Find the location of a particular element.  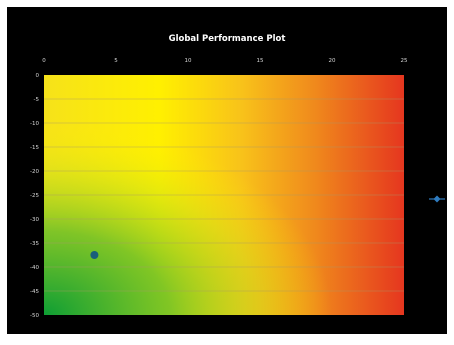

x-tick-label: 20 is located at coordinates (332, 61).